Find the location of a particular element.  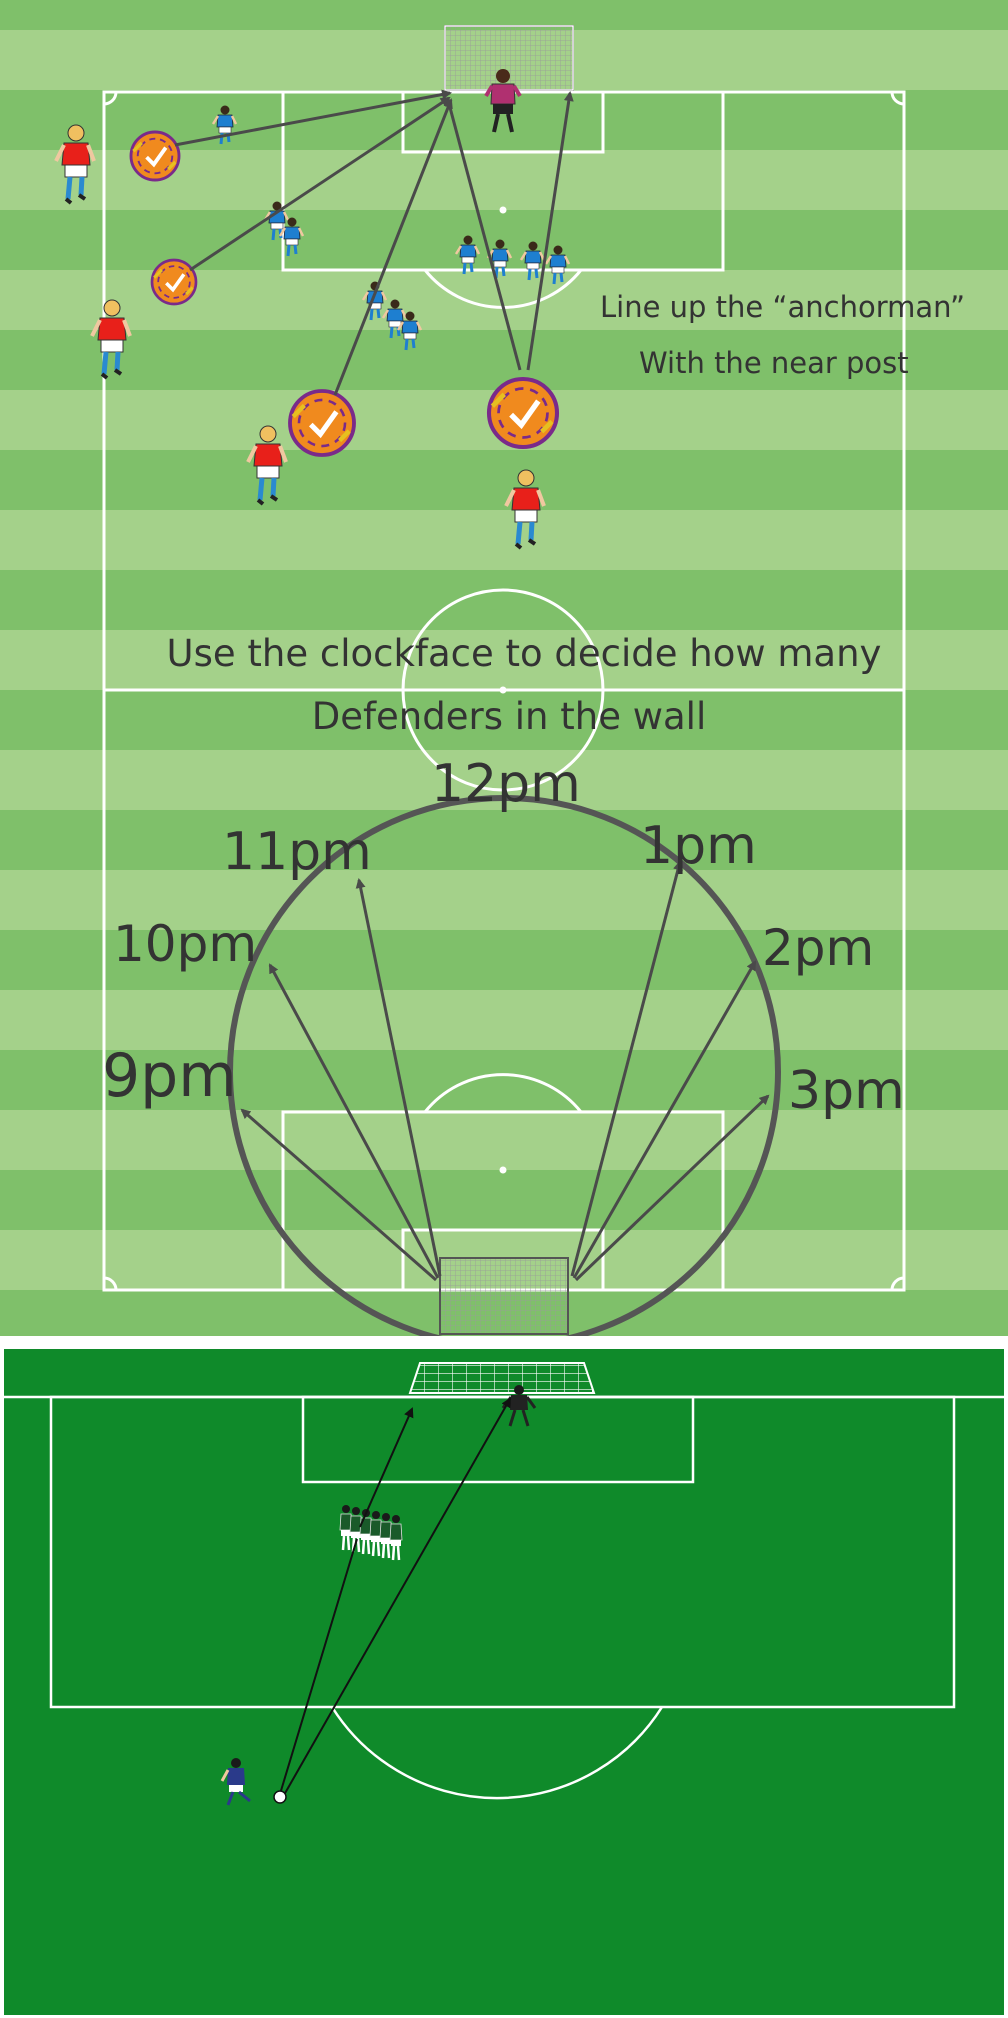

goalkeeper is located at coordinates (503, 101).